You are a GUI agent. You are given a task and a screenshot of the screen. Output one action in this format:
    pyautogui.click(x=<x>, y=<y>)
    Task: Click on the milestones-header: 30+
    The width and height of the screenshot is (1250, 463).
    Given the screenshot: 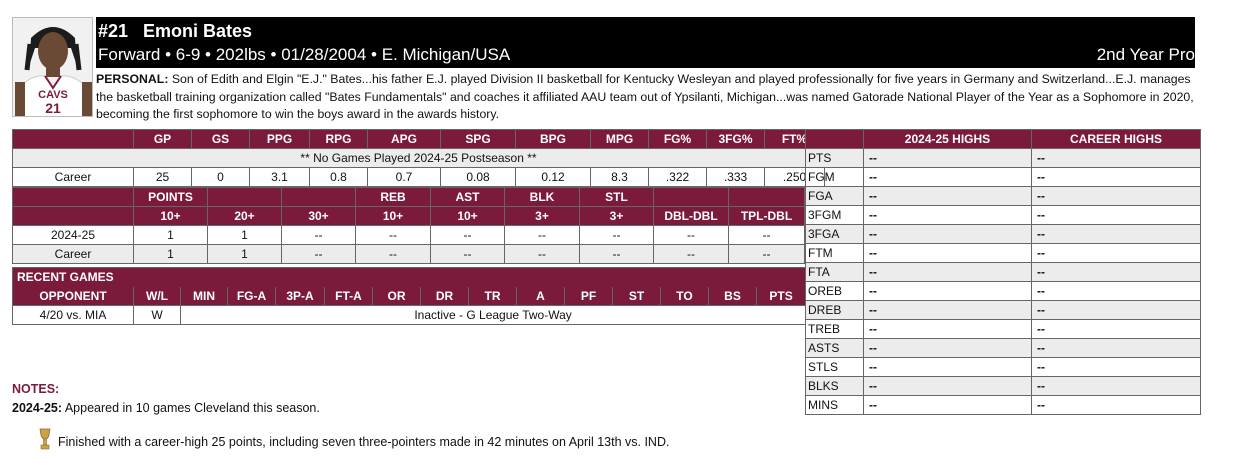 What is the action you would take?
    pyautogui.click(x=318, y=216)
    